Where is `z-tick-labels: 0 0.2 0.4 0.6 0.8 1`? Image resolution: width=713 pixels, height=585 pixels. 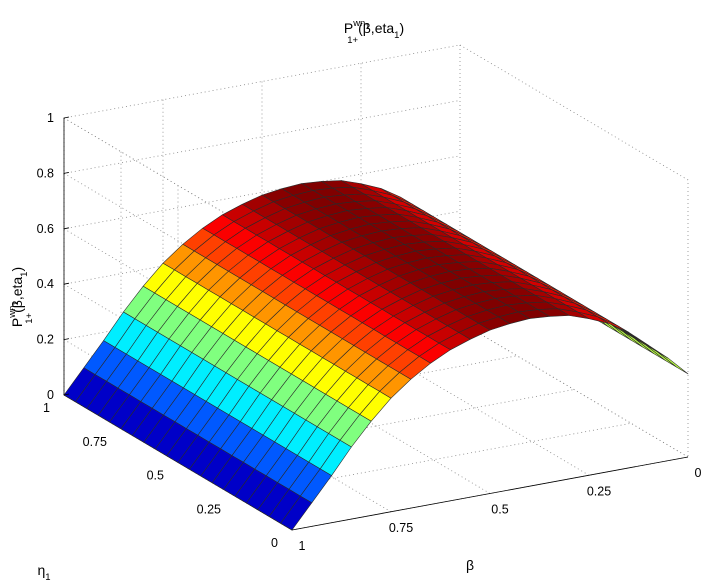 z-tick-labels: 0 0.2 0.4 0.6 0.8 1 is located at coordinates (53, 256).